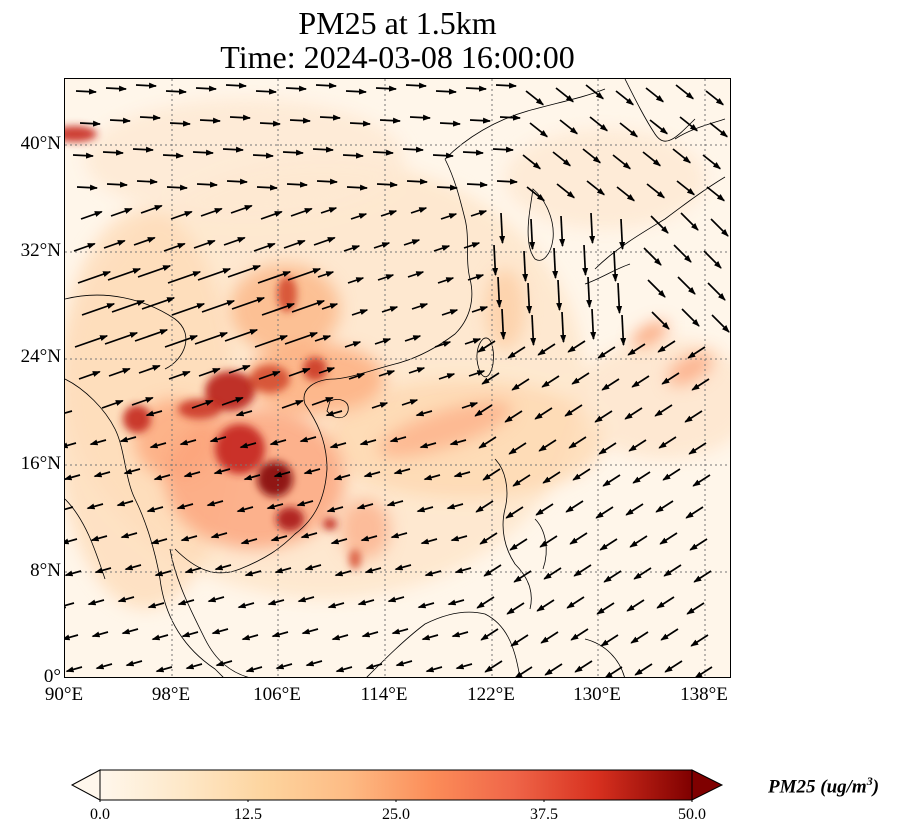 The image size is (905, 836). Describe the element at coordinates (248, 814) in the screenshot. I see `colorbar-tick-label: 12.5` at that location.